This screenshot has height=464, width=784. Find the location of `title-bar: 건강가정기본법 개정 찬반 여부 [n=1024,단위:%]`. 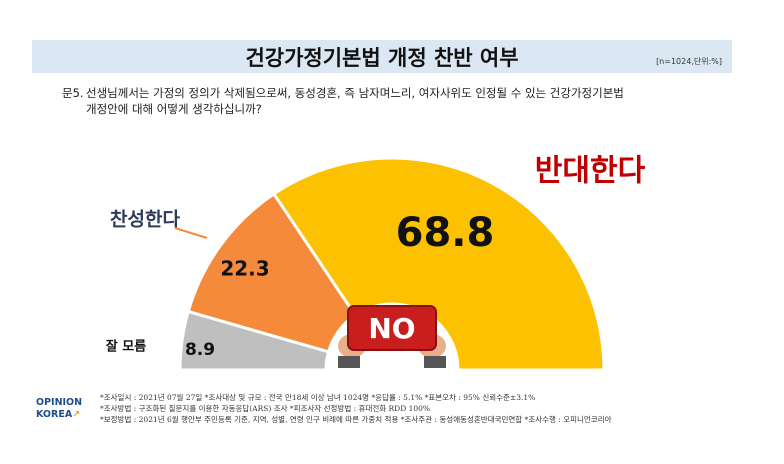

title-bar: 건강가정기본법 개정 찬반 여부 [n=1024,단위:%] is located at coordinates (382, 56).